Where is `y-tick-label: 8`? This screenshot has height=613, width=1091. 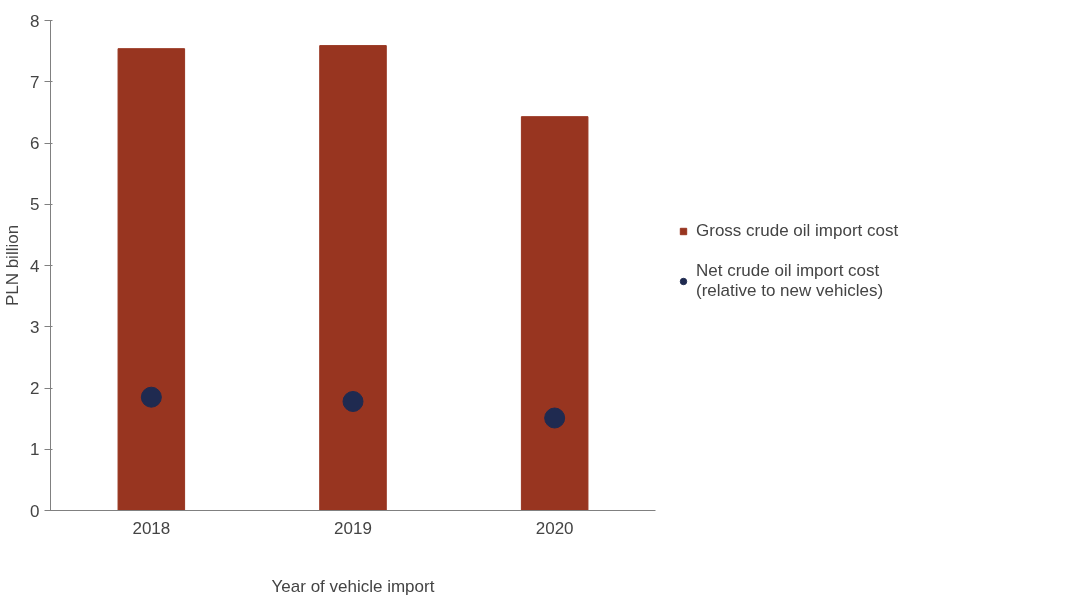
y-tick-label: 8 is located at coordinates (35, 21).